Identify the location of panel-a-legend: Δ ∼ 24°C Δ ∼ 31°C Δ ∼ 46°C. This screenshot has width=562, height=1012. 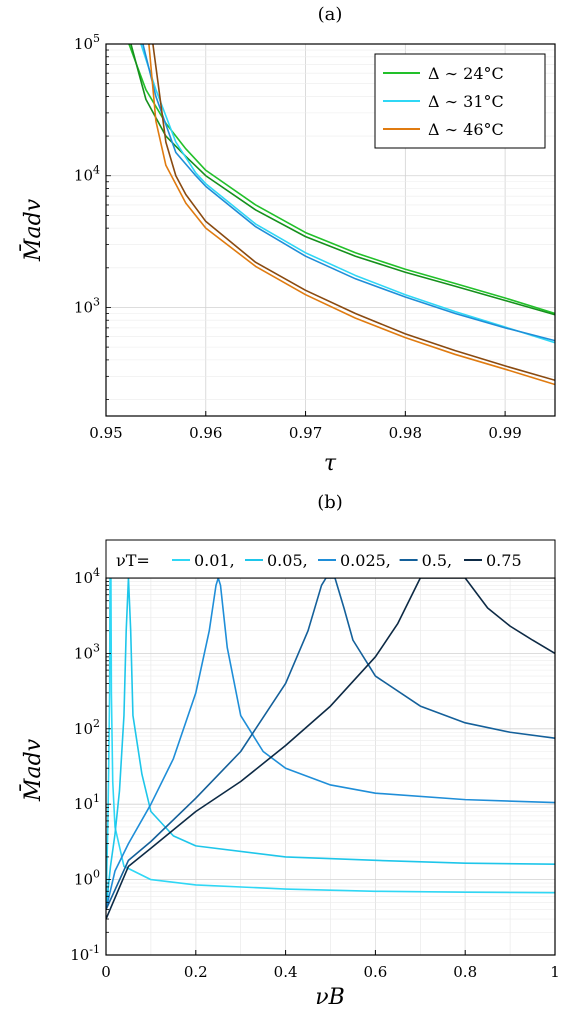
(460, 101).